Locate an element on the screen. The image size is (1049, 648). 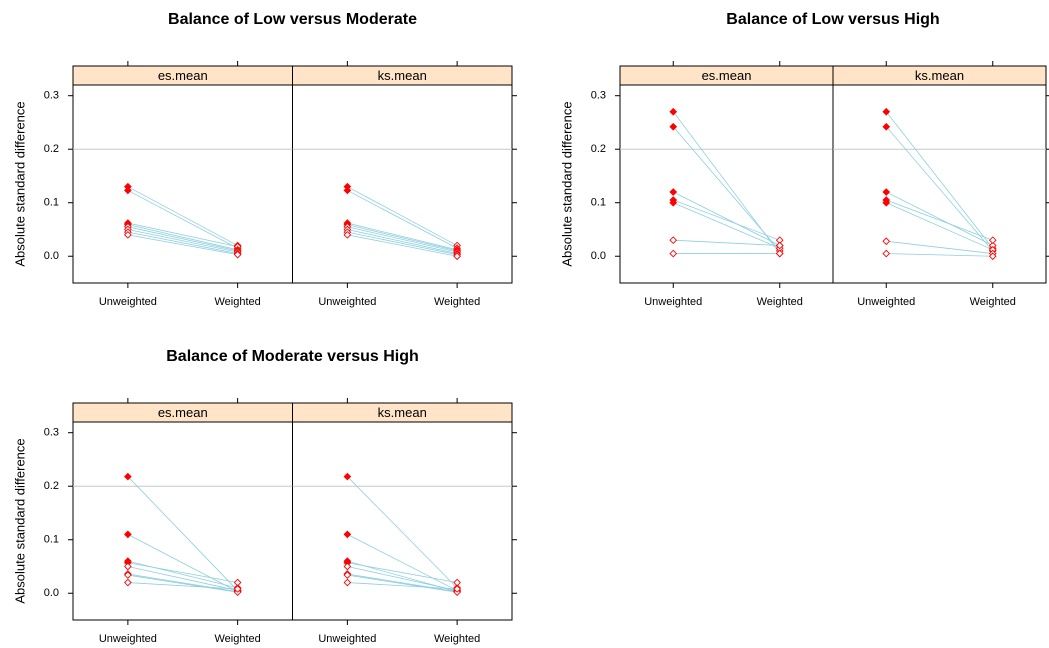
y-axis-label: Absolute standard difference is located at coordinates (566, 183).